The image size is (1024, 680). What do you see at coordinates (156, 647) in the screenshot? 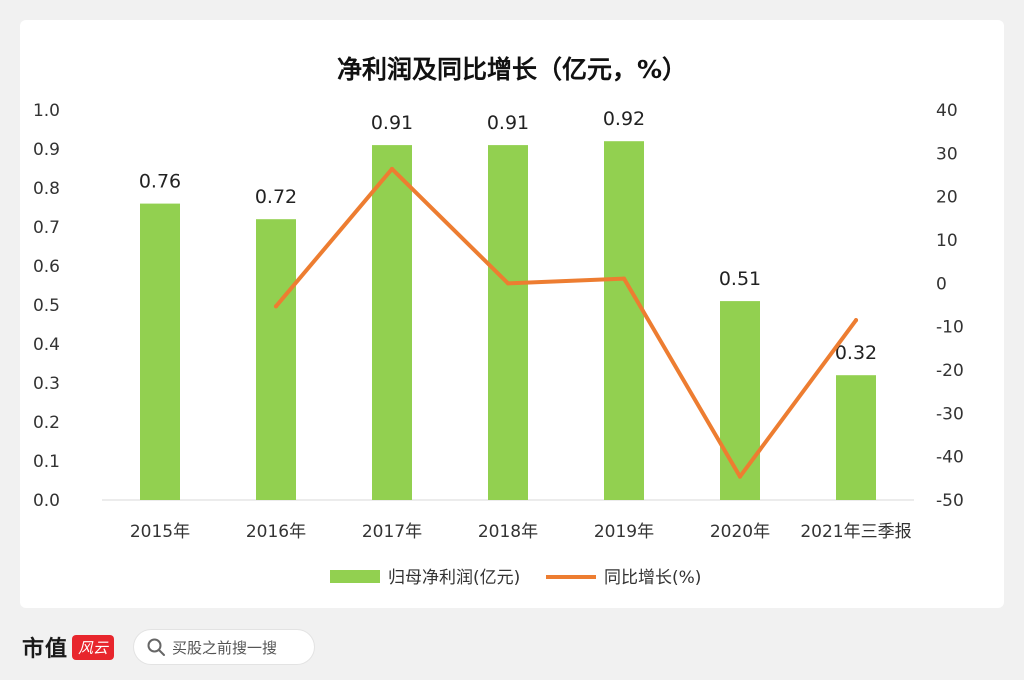
I see `search-icon` at bounding box center [156, 647].